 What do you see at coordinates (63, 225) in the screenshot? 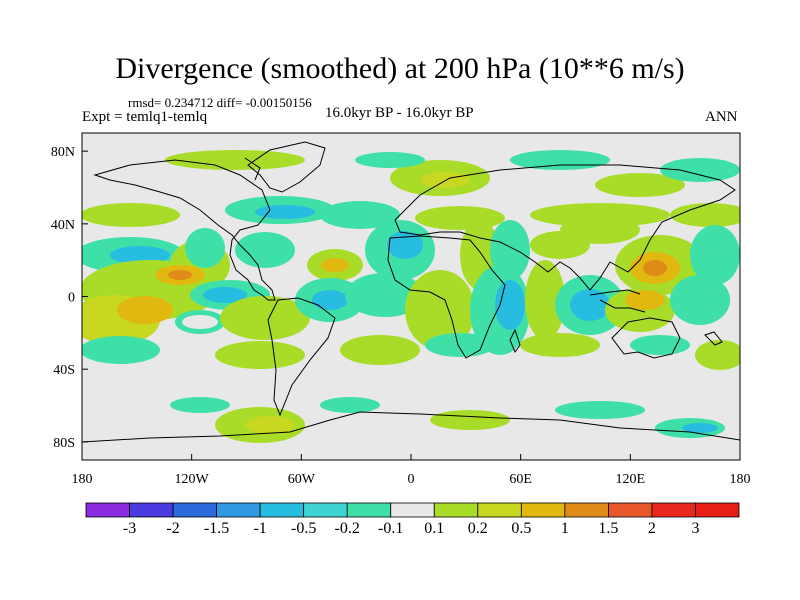
I see `y-tick-label: 40N` at bounding box center [63, 225].